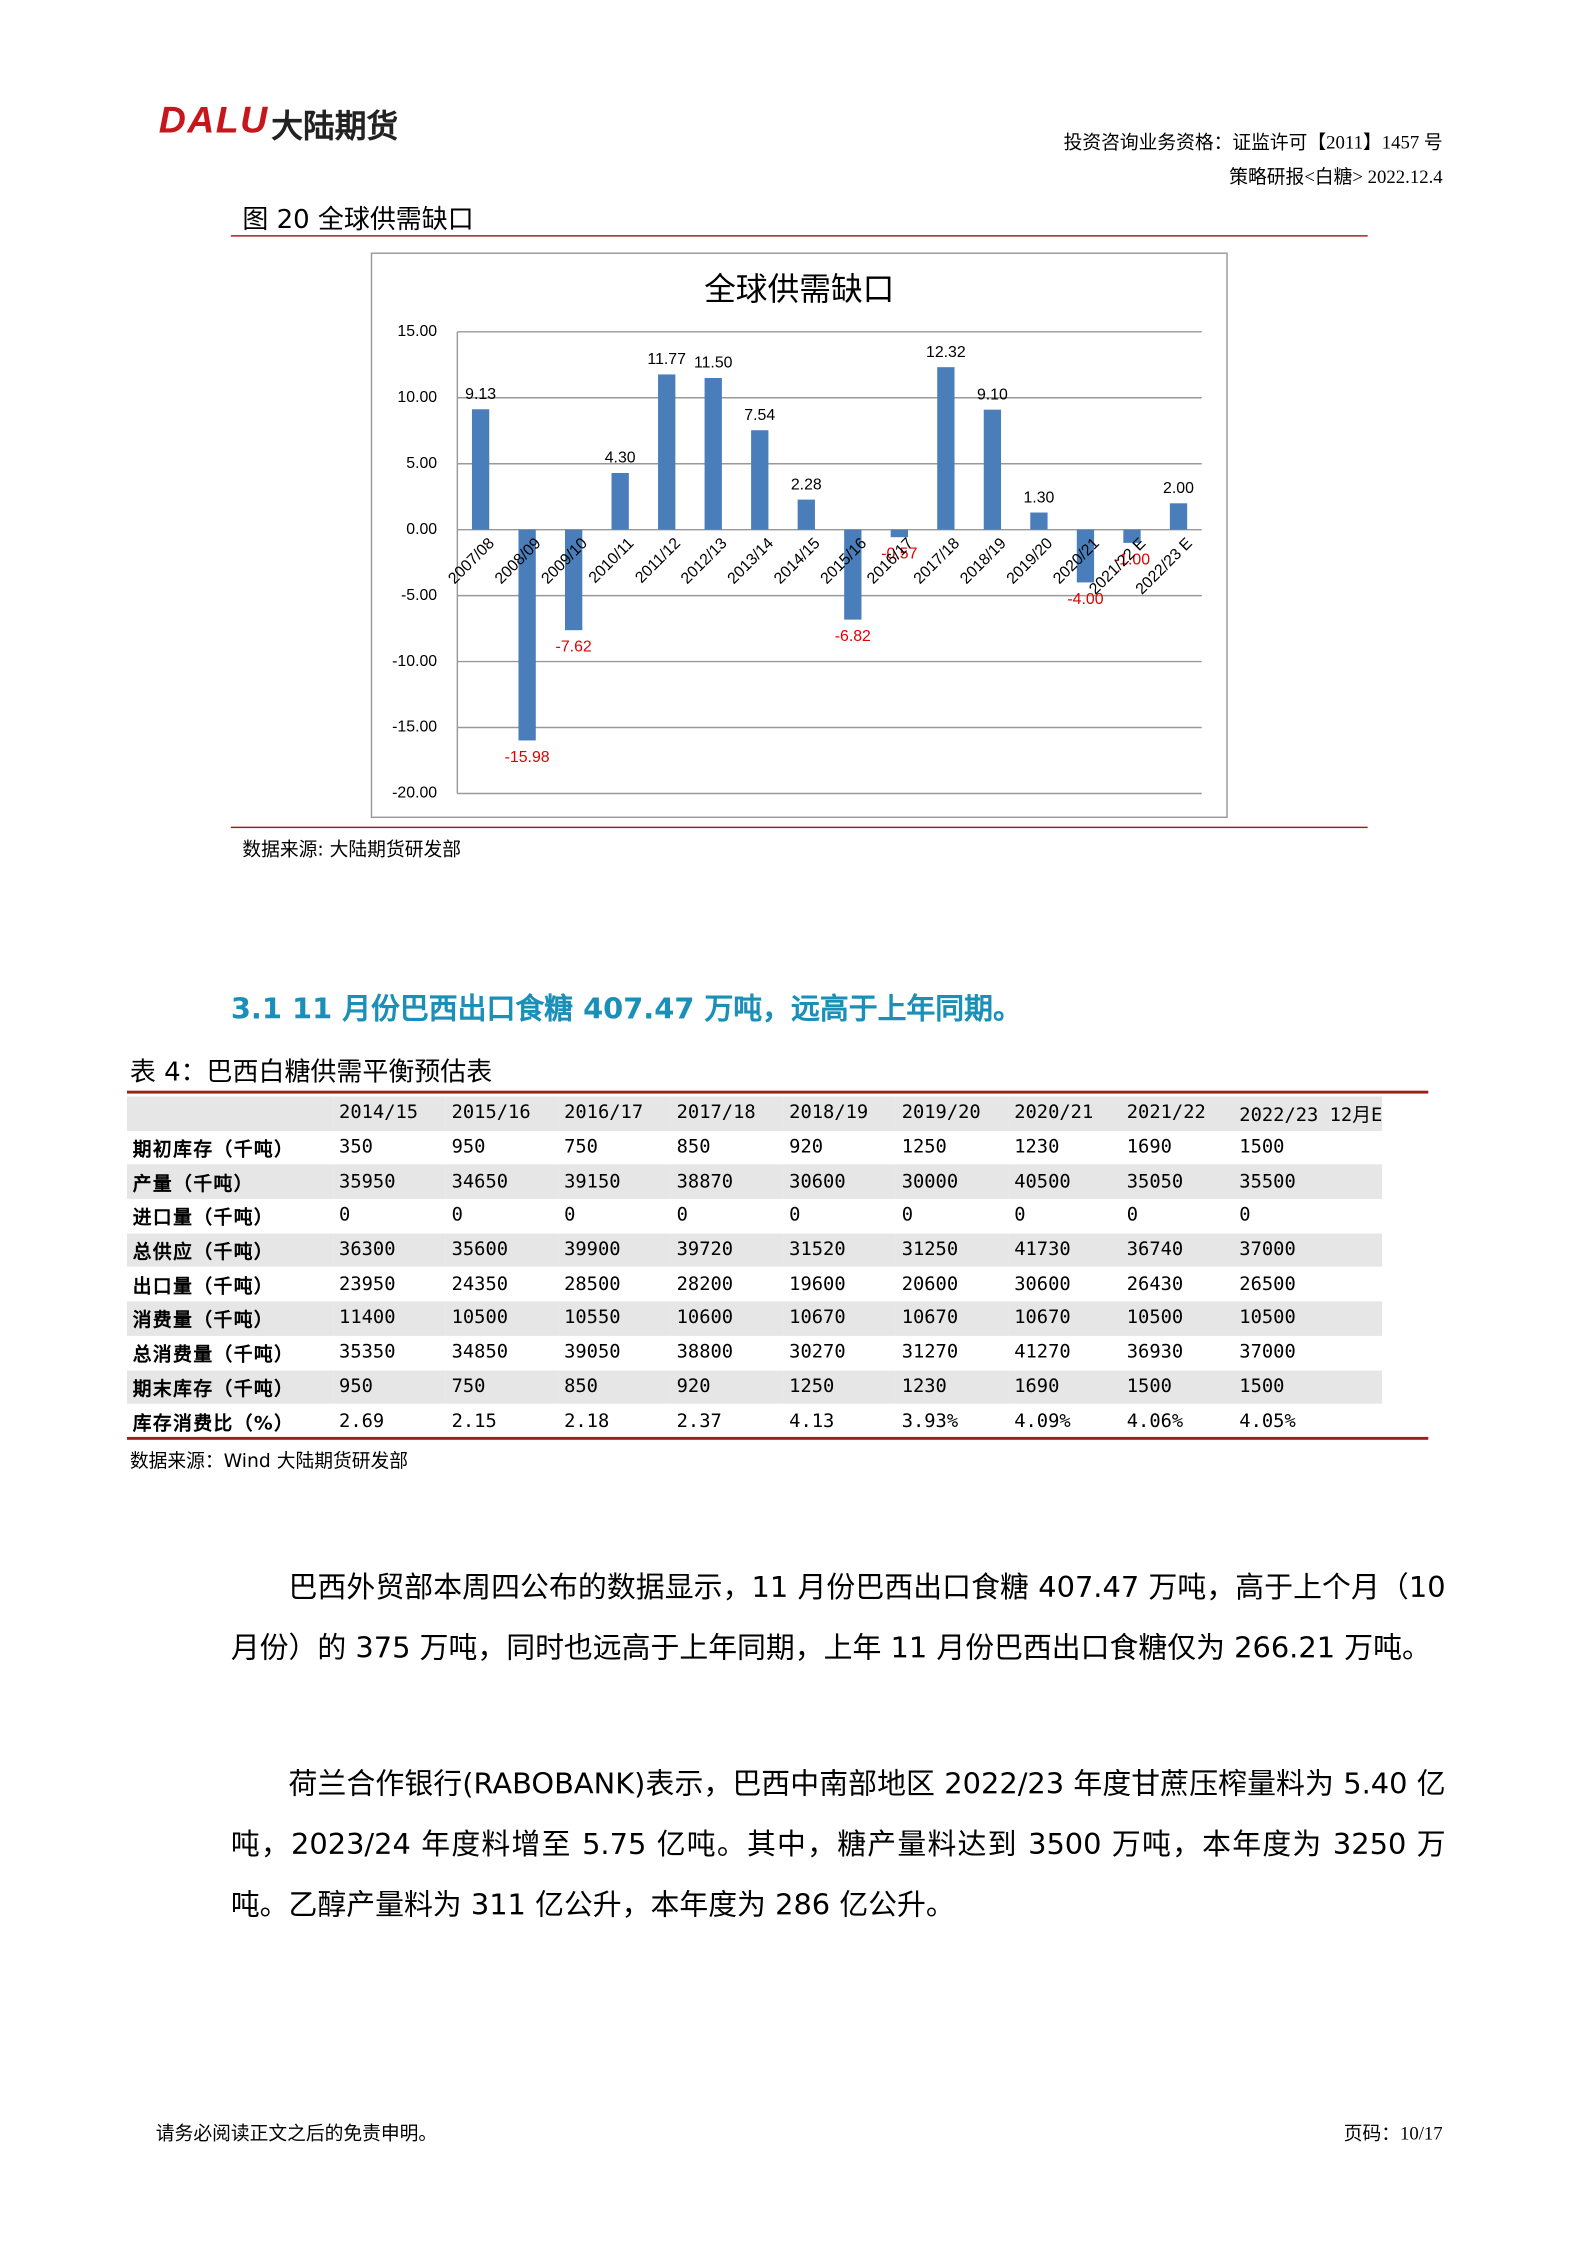  Describe the element at coordinates (213, 1424) in the screenshot. I see `row-label: 库存消费比（%）` at that location.